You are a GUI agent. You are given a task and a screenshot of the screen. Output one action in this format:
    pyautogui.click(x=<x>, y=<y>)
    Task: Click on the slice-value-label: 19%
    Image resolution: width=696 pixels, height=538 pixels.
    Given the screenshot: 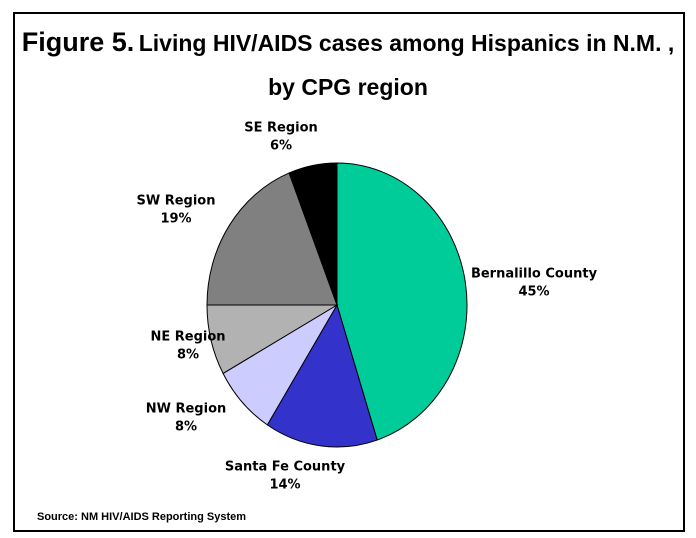 What is the action you would take?
    pyautogui.click(x=175, y=219)
    